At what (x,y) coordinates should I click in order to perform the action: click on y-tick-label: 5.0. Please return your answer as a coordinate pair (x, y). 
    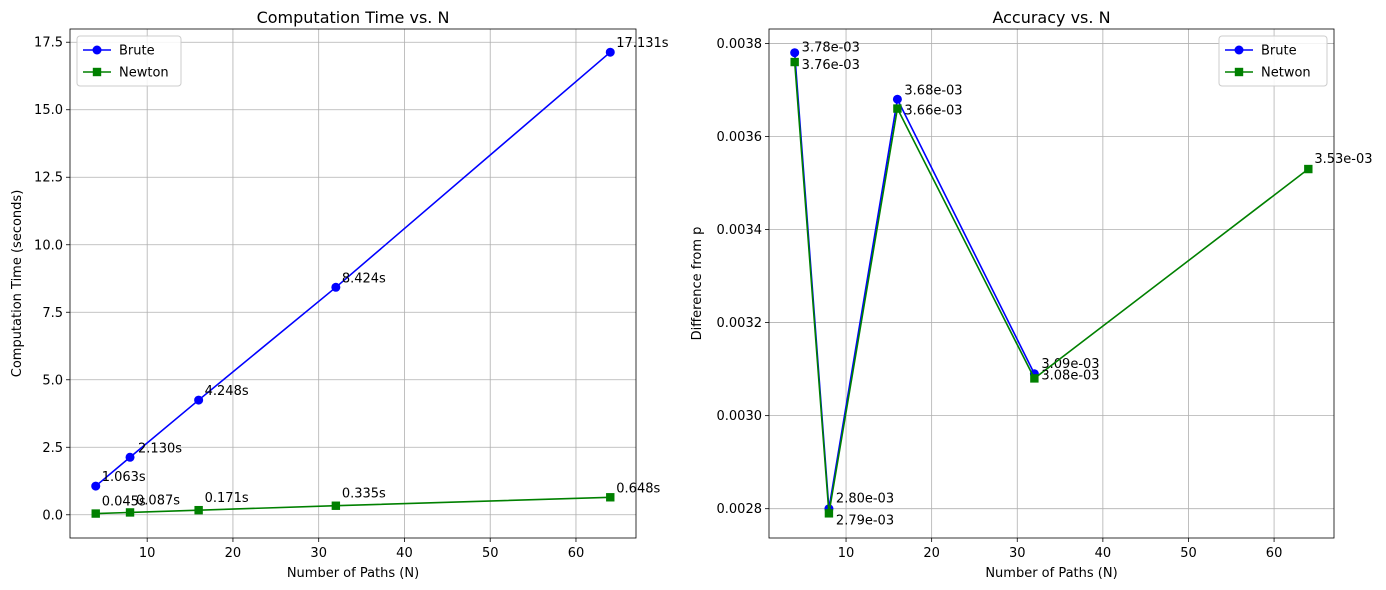
    Looking at the image, I should click on (52, 380).